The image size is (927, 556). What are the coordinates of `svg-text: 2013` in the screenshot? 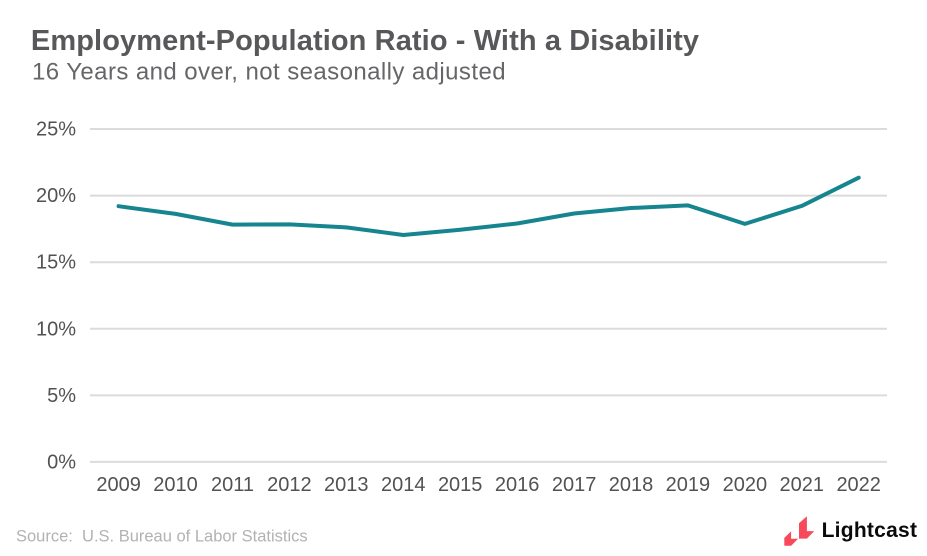 It's located at (346, 485).